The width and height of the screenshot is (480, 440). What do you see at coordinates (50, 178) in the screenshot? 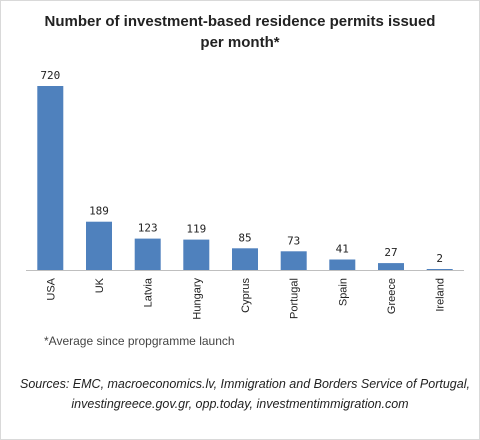
I see `bar-usa` at bounding box center [50, 178].